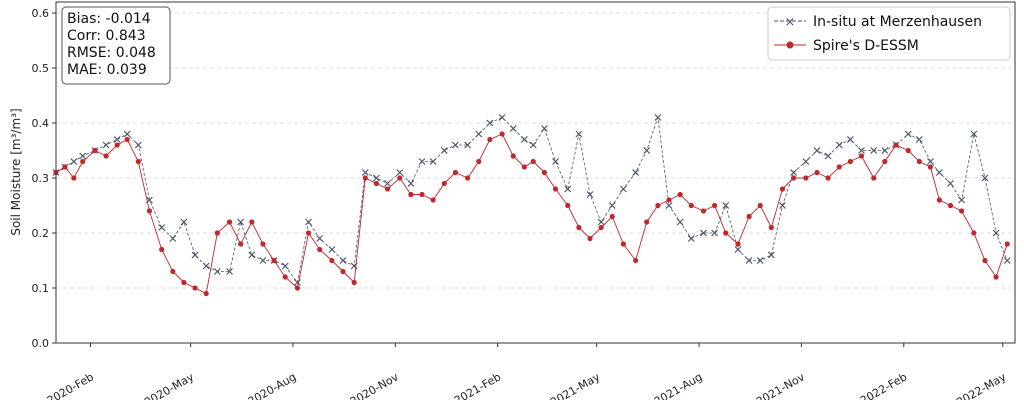  What do you see at coordinates (109, 19) in the screenshot?
I see `stat-bias: Bias: -0.014` at bounding box center [109, 19].